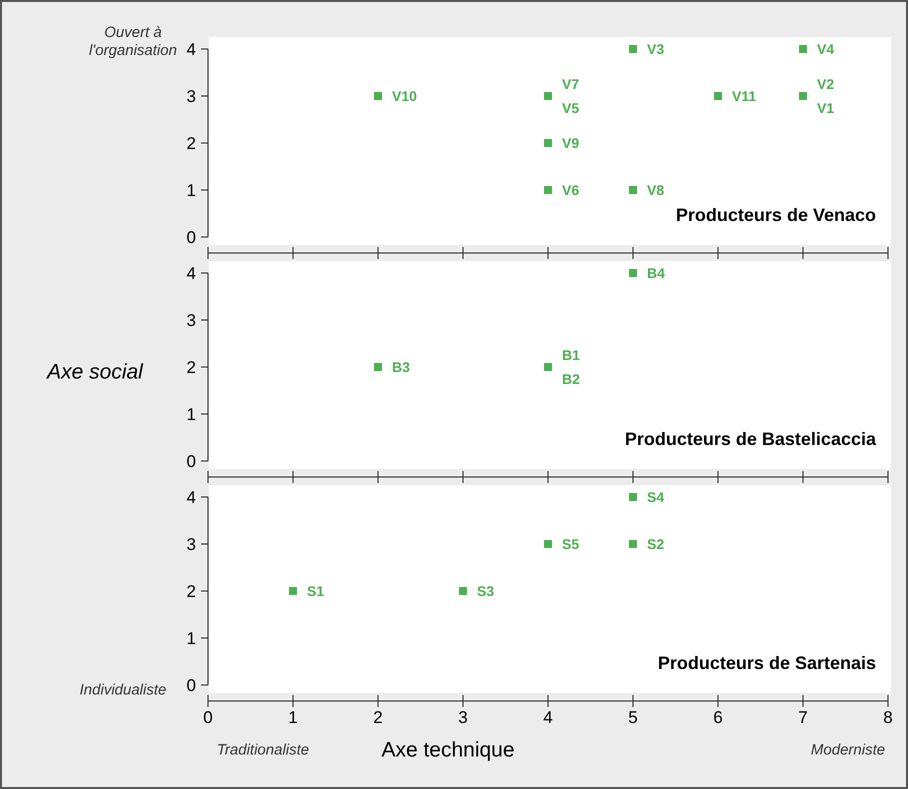 This screenshot has height=789, width=908. What do you see at coordinates (767, 663) in the screenshot?
I see `text: Producteurs de Sartenais` at bounding box center [767, 663].